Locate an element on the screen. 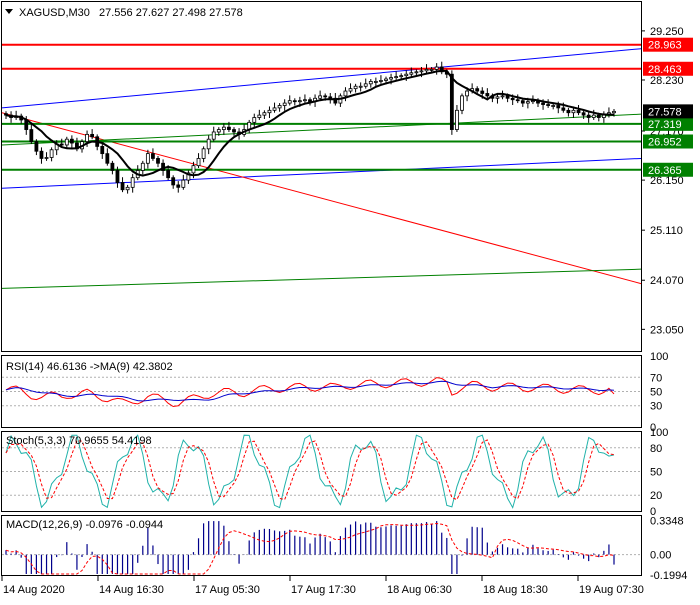  time-tick-label: 17 Aug 17:30 is located at coordinates (323, 590).